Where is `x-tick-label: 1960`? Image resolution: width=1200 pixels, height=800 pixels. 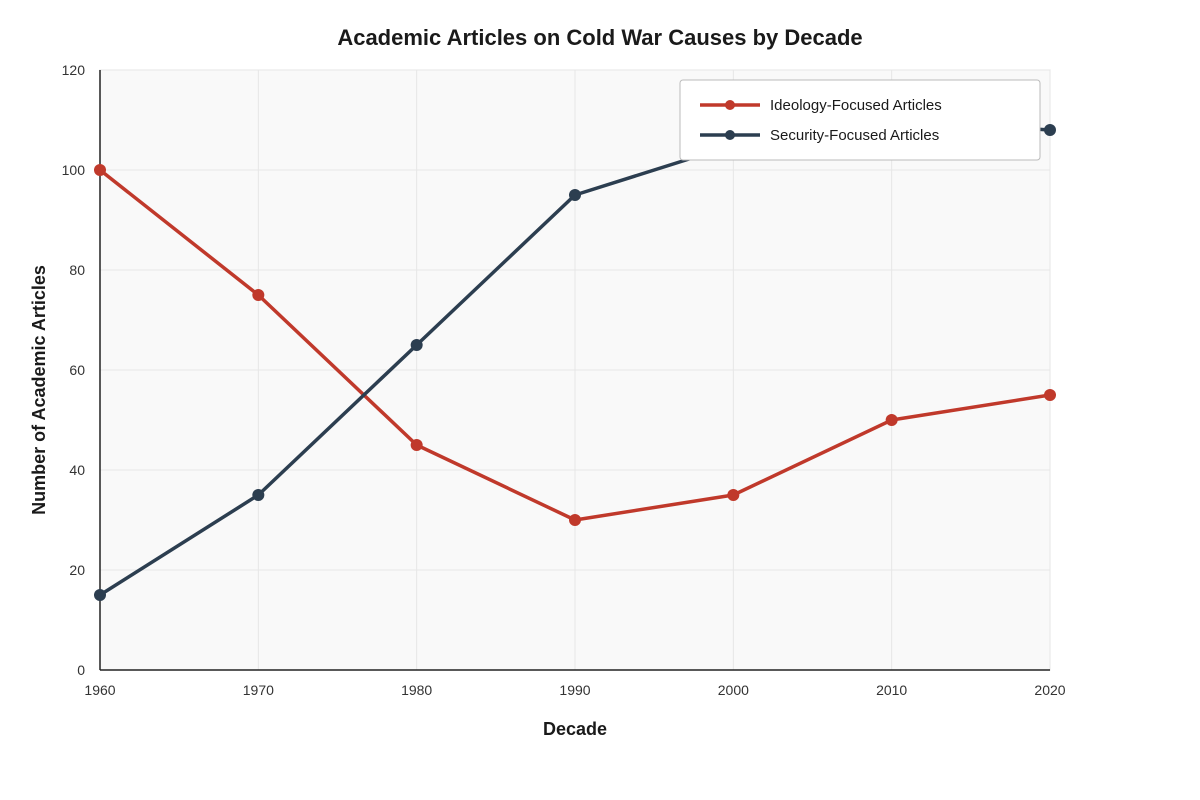
x-tick-label: 1960 is located at coordinates (99, 690).